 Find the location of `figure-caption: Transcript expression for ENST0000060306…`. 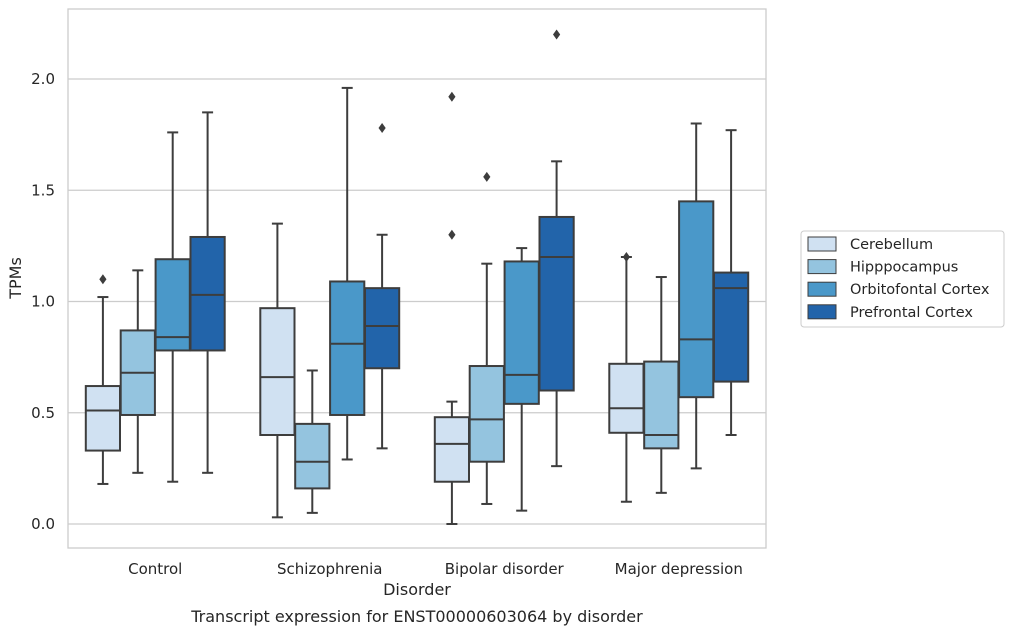

figure-caption: Transcript expression for ENST0000060306… is located at coordinates (416, 616).